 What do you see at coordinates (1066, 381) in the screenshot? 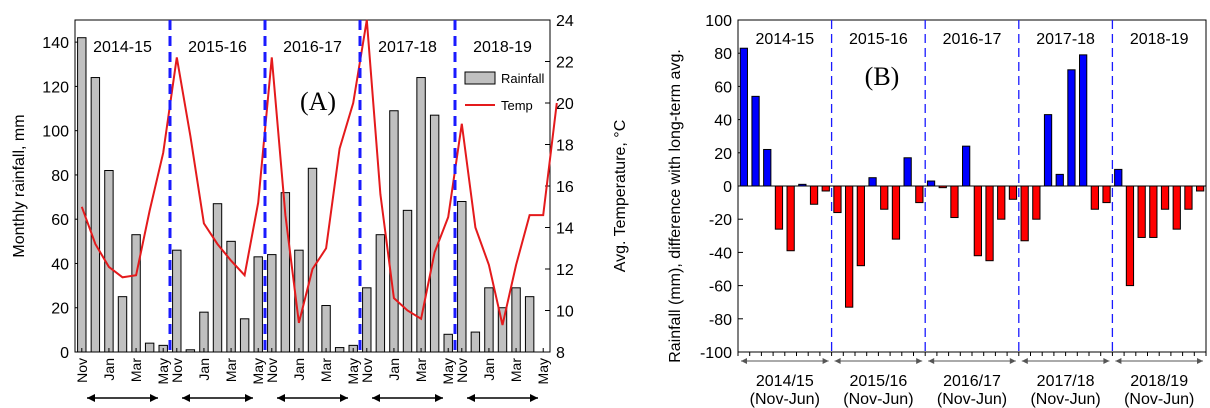
I see `period-bottom-label: 2017/18` at bounding box center [1066, 381].